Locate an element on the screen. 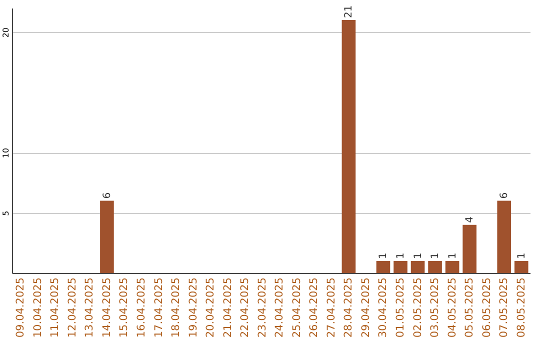 This screenshot has height=340, width=540. x-tick-label: 08.05.2025 is located at coordinates (521, 308).